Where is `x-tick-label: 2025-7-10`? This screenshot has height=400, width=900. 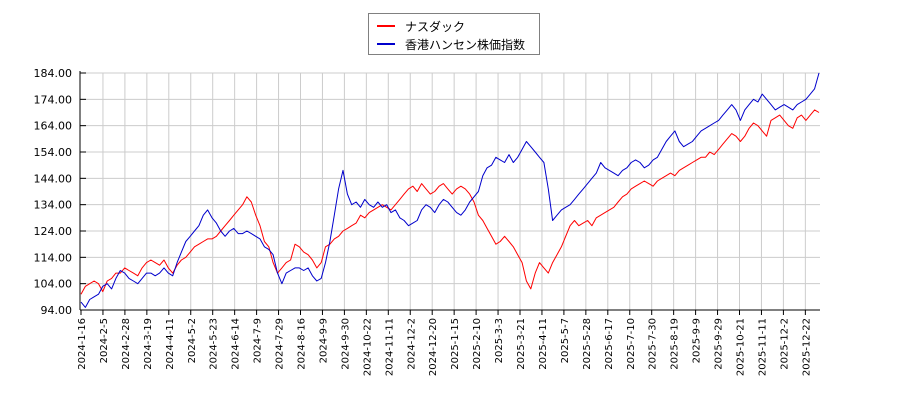 x-tick-label: 2025-7-10 is located at coordinates (631, 344).